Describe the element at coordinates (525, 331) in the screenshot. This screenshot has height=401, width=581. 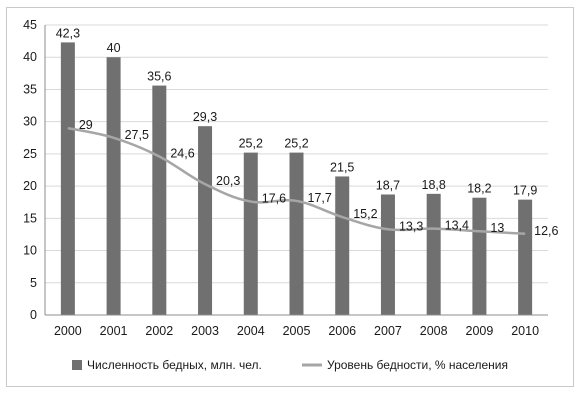
I see `x-tick-label: 2010` at that location.